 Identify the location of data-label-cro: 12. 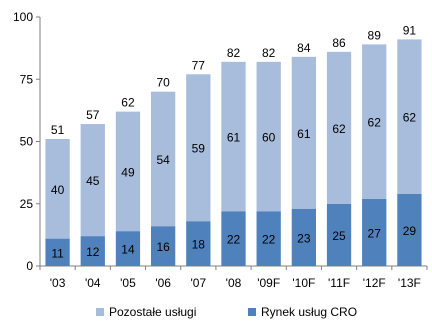
(93, 252).